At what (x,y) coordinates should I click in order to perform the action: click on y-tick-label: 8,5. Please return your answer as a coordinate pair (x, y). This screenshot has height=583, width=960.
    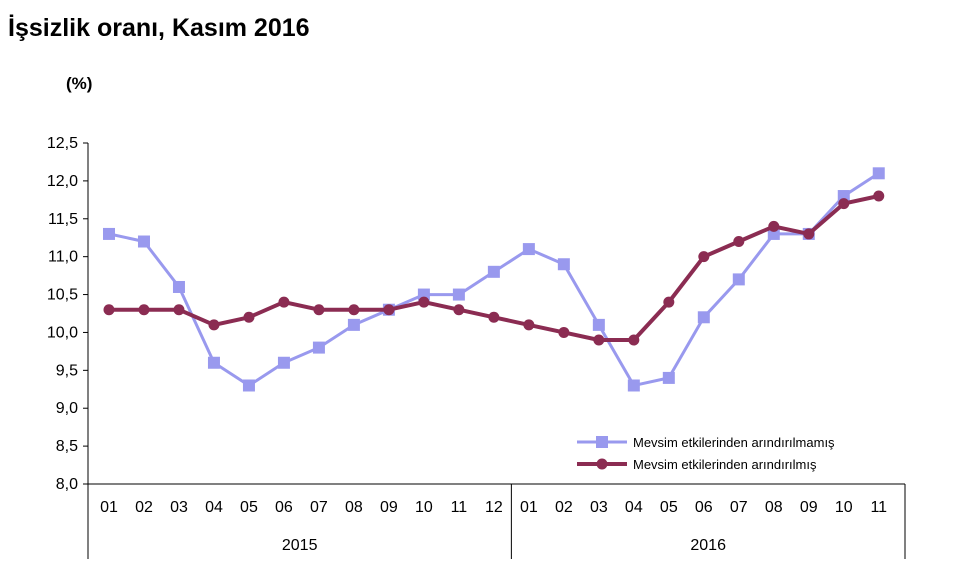
    Looking at the image, I should click on (67, 446).